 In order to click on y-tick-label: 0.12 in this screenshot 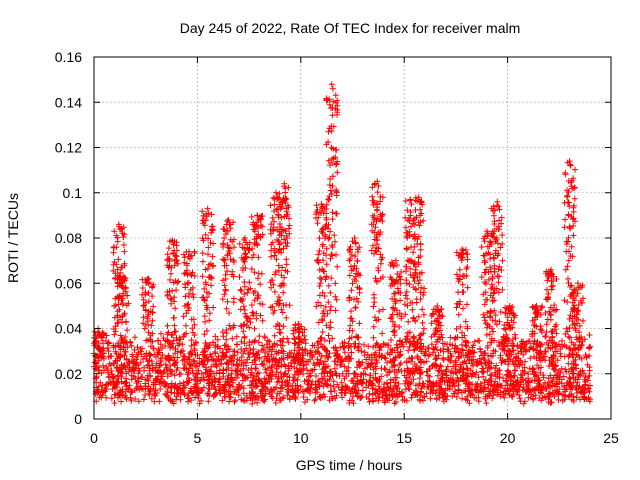, I will do `click(68, 148)`.